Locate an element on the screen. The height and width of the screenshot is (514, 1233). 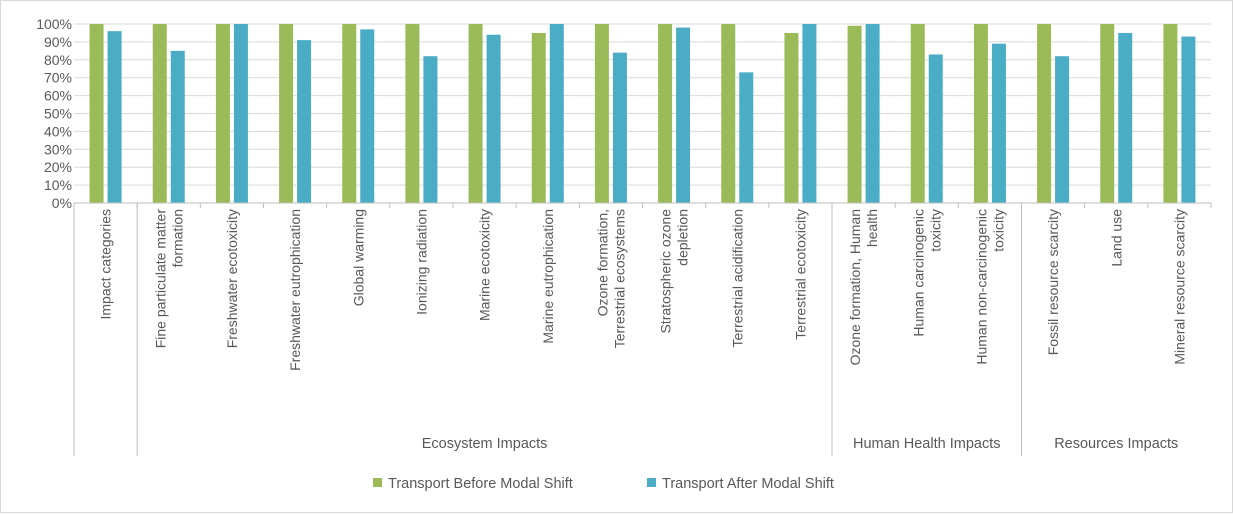
category-label-line: Terrestrial ecosystems is located at coordinates (619, 278).